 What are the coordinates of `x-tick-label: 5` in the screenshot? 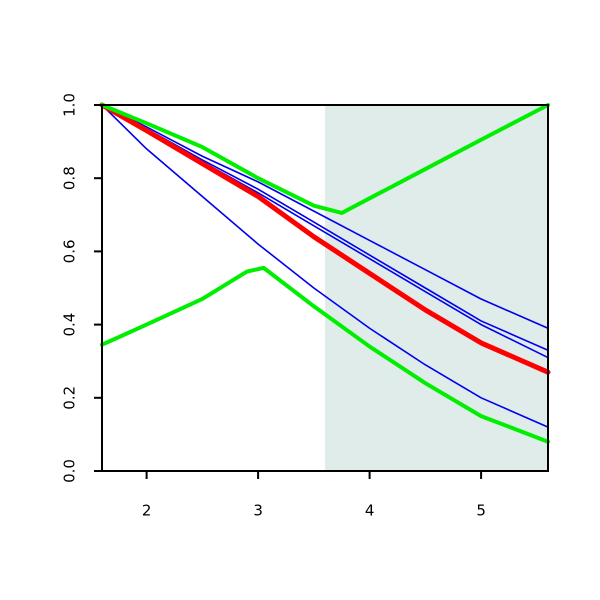 It's located at (481, 511).